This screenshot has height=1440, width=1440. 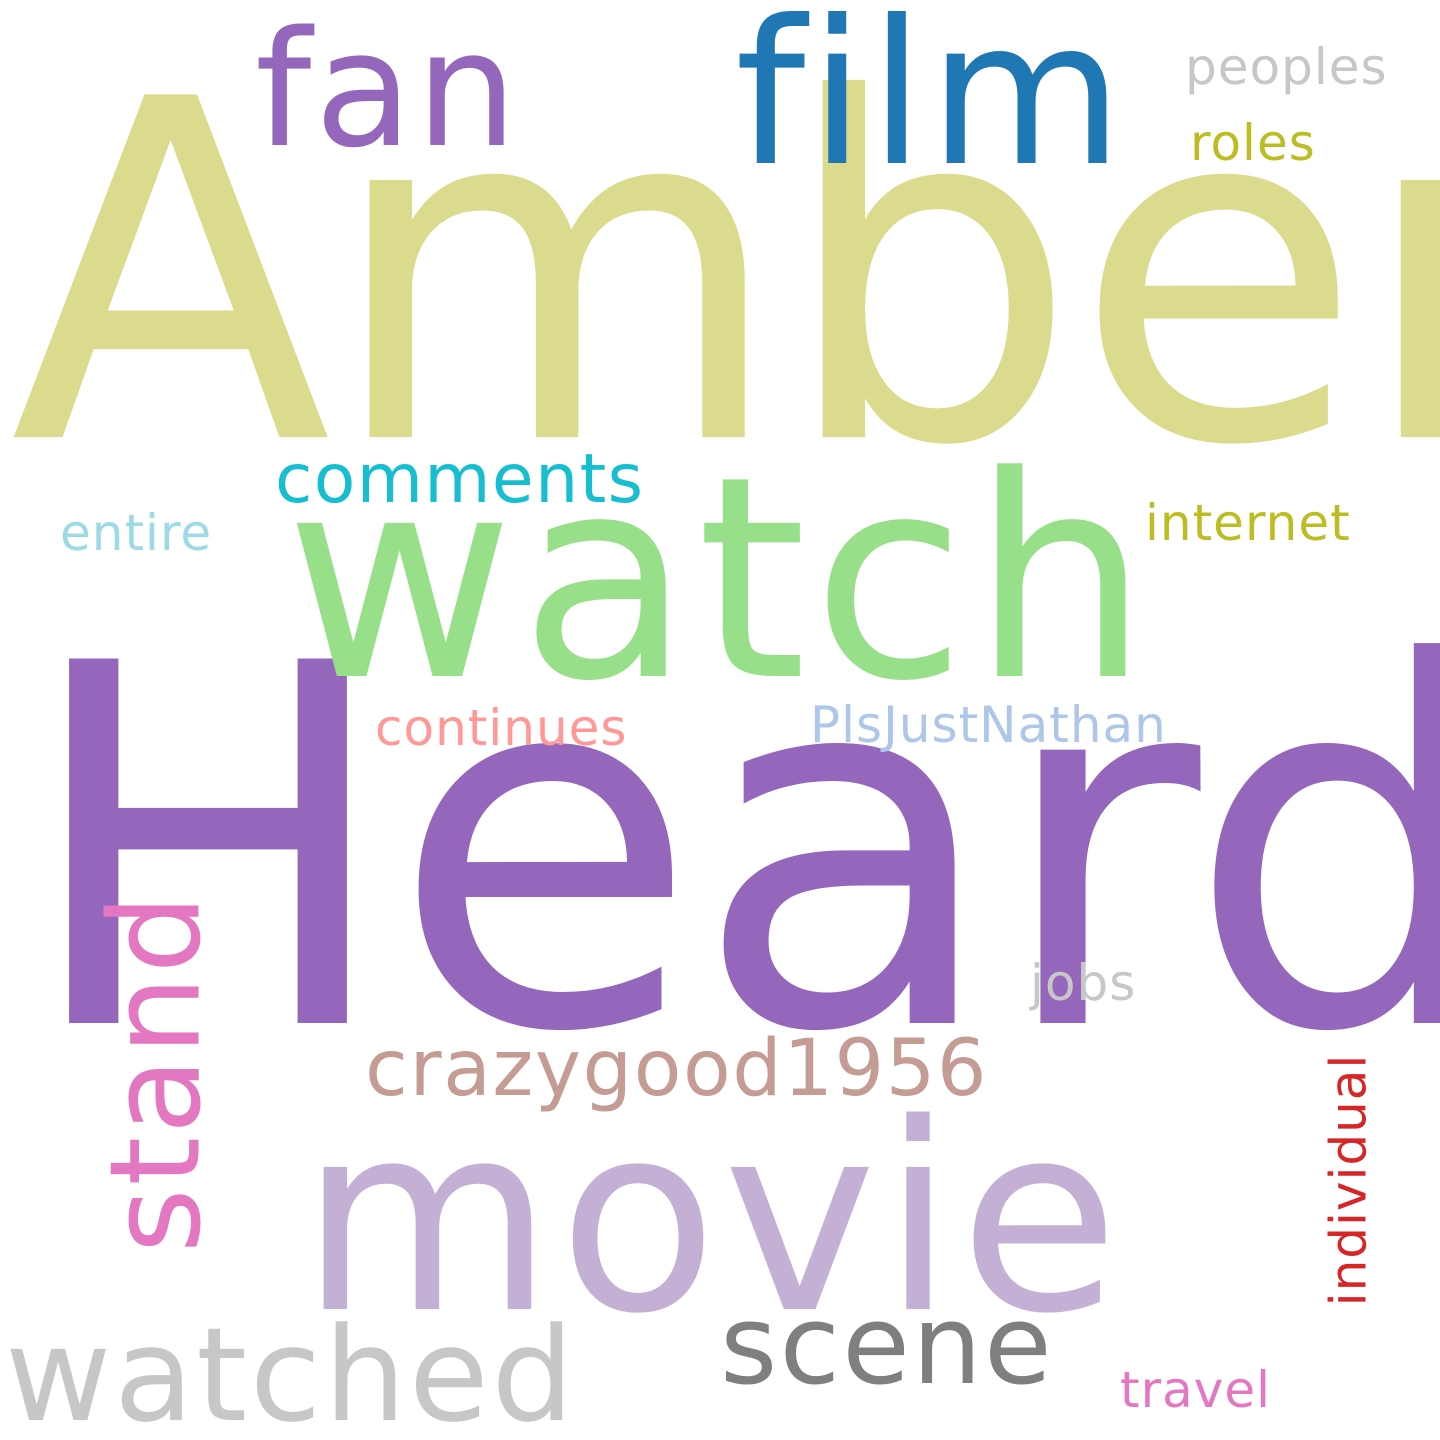 What do you see at coordinates (720, 580) in the screenshot?
I see `word-watch: watch` at bounding box center [720, 580].